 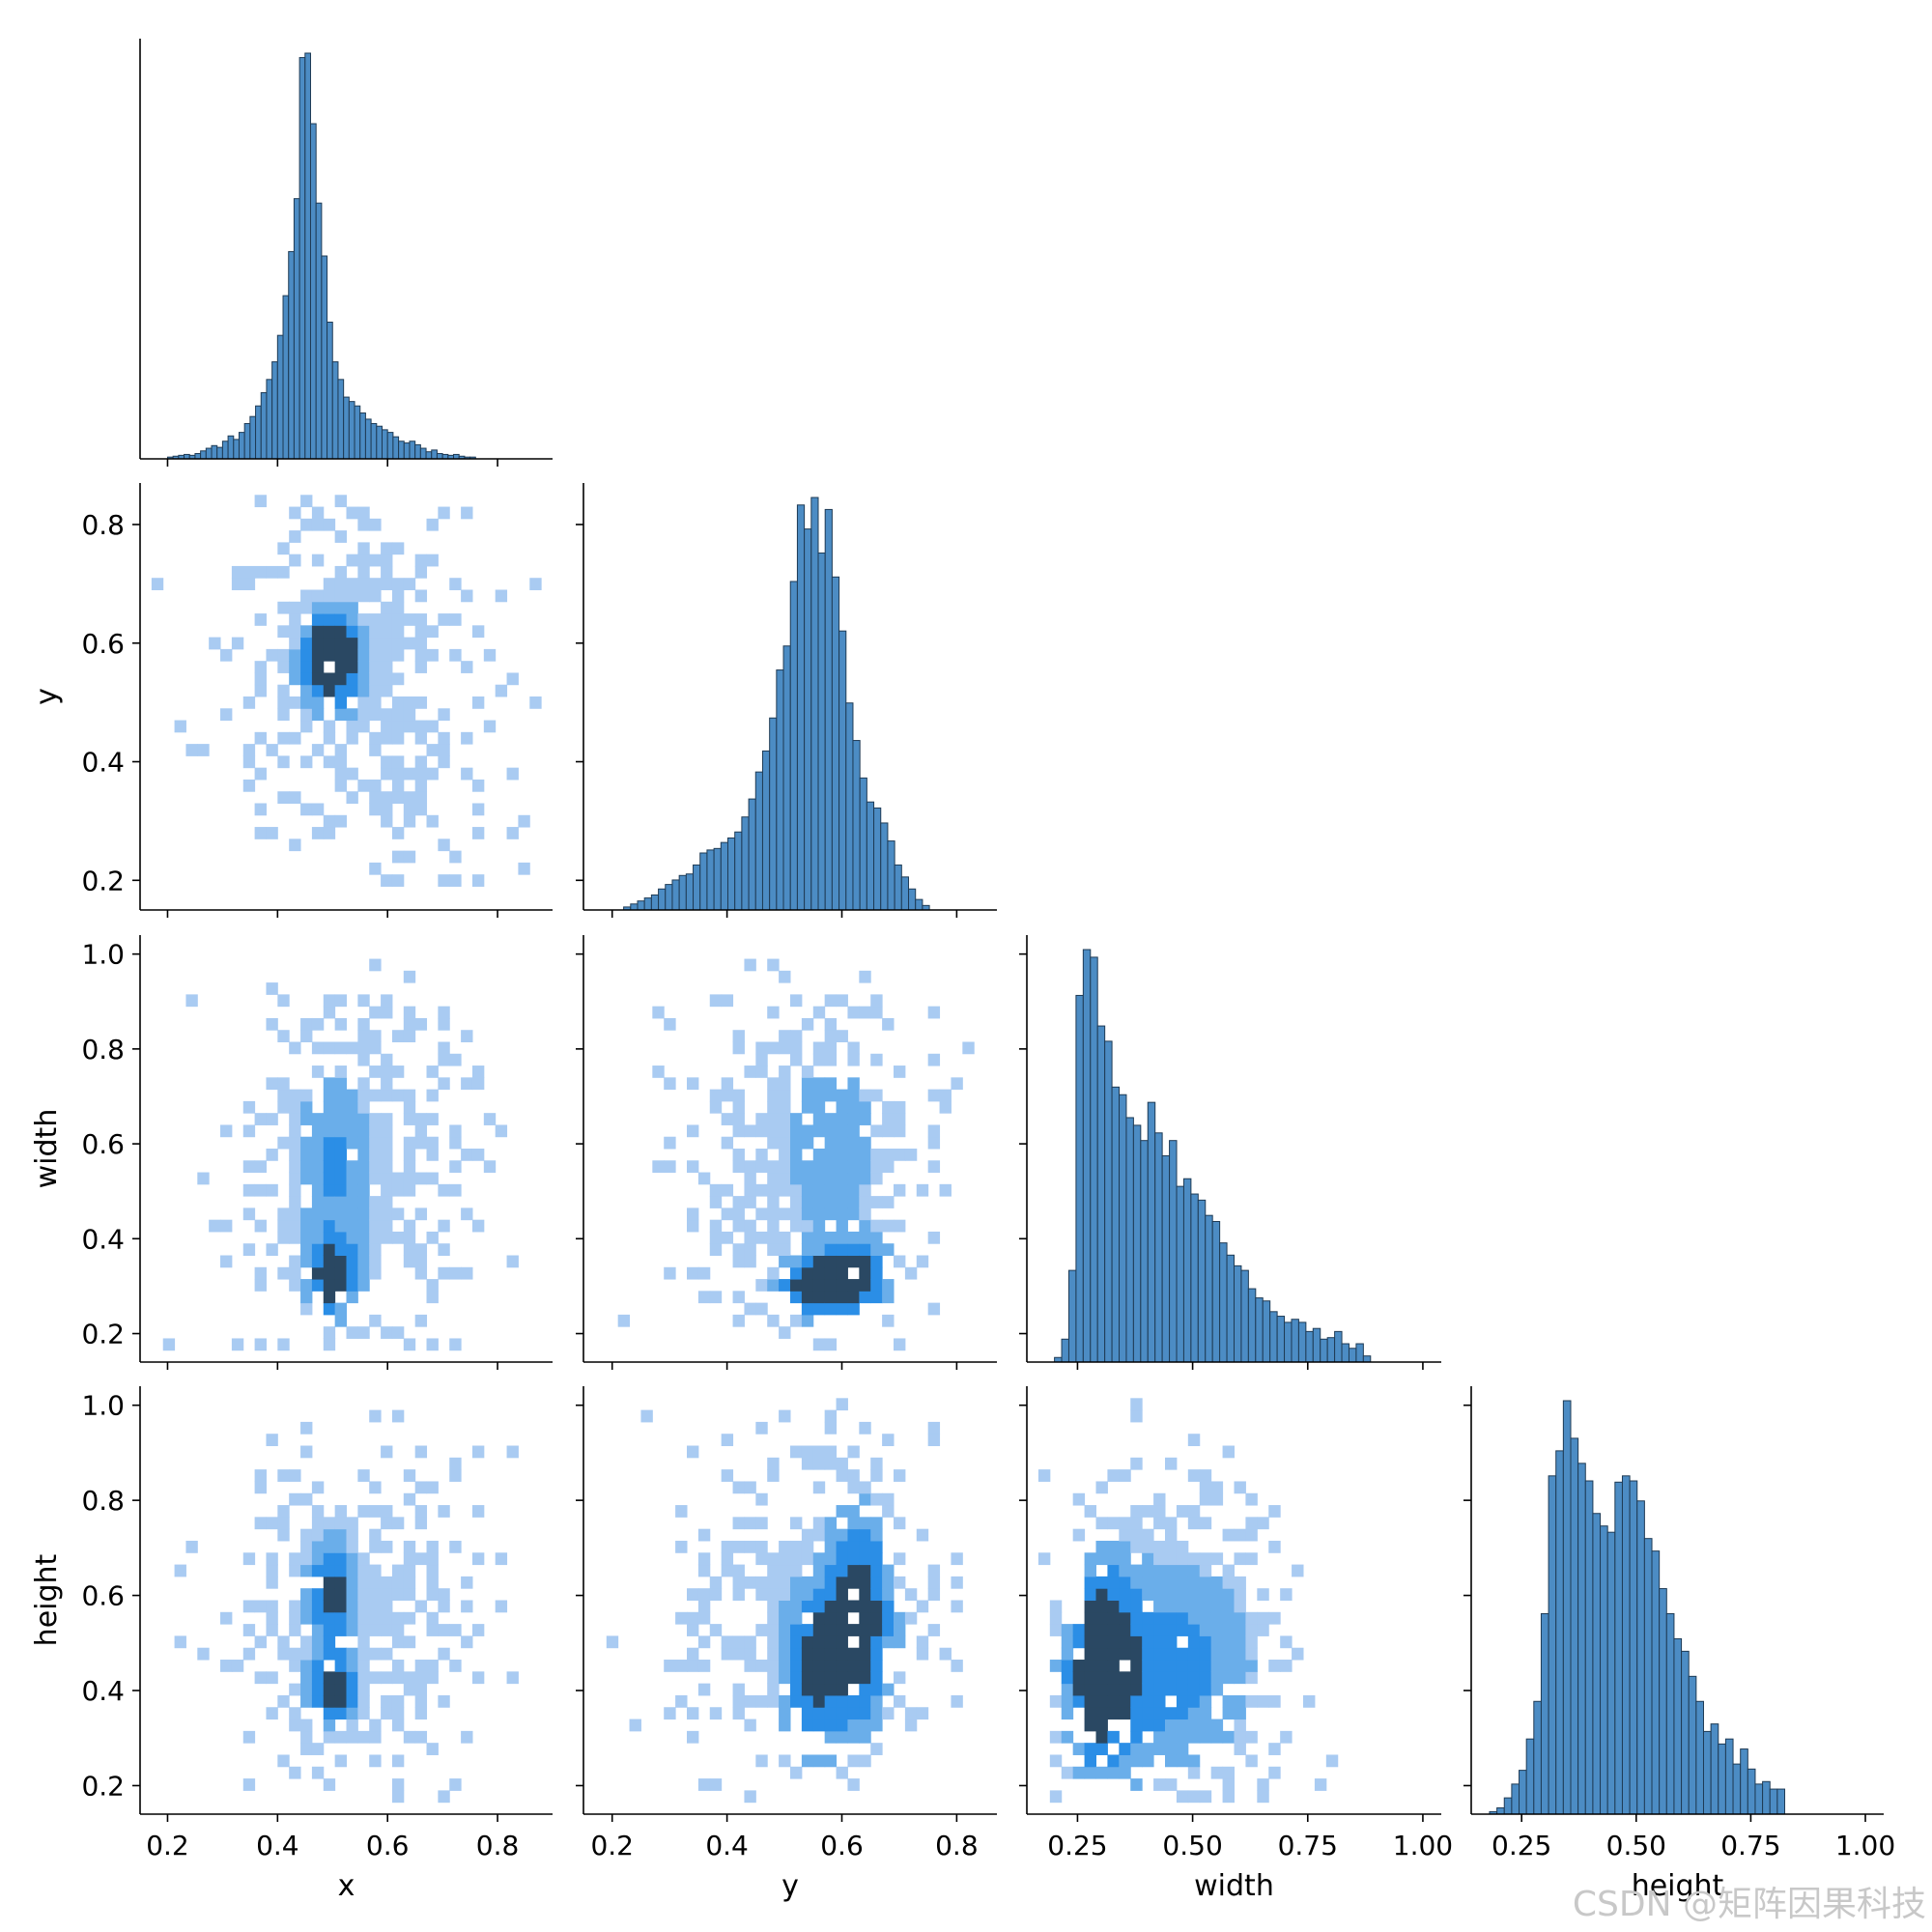 I want to click on x-tick-label: 0.75, so click(x=1750, y=1845).